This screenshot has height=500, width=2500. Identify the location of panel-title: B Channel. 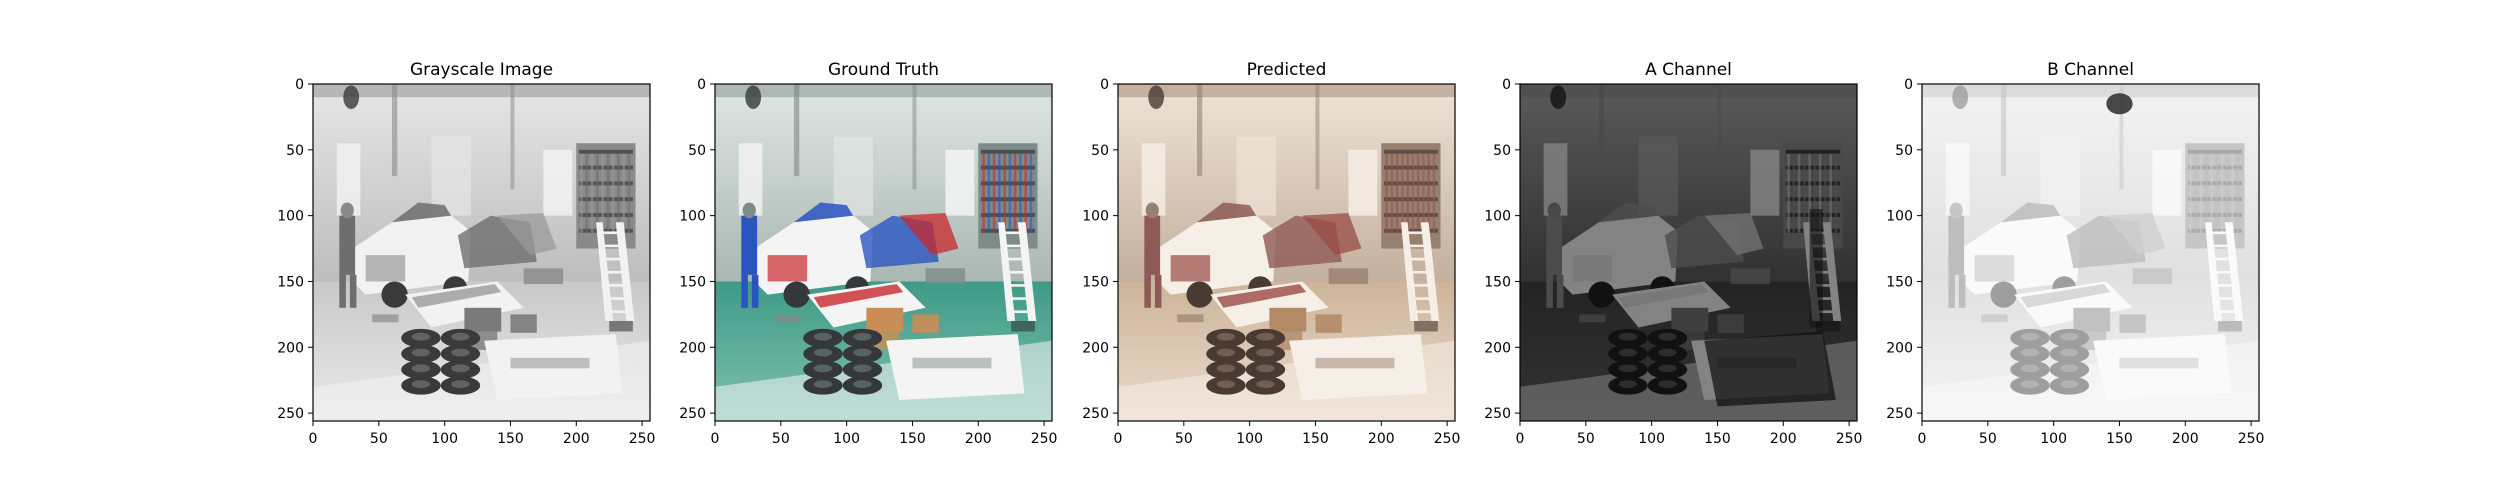
(2090, 70).